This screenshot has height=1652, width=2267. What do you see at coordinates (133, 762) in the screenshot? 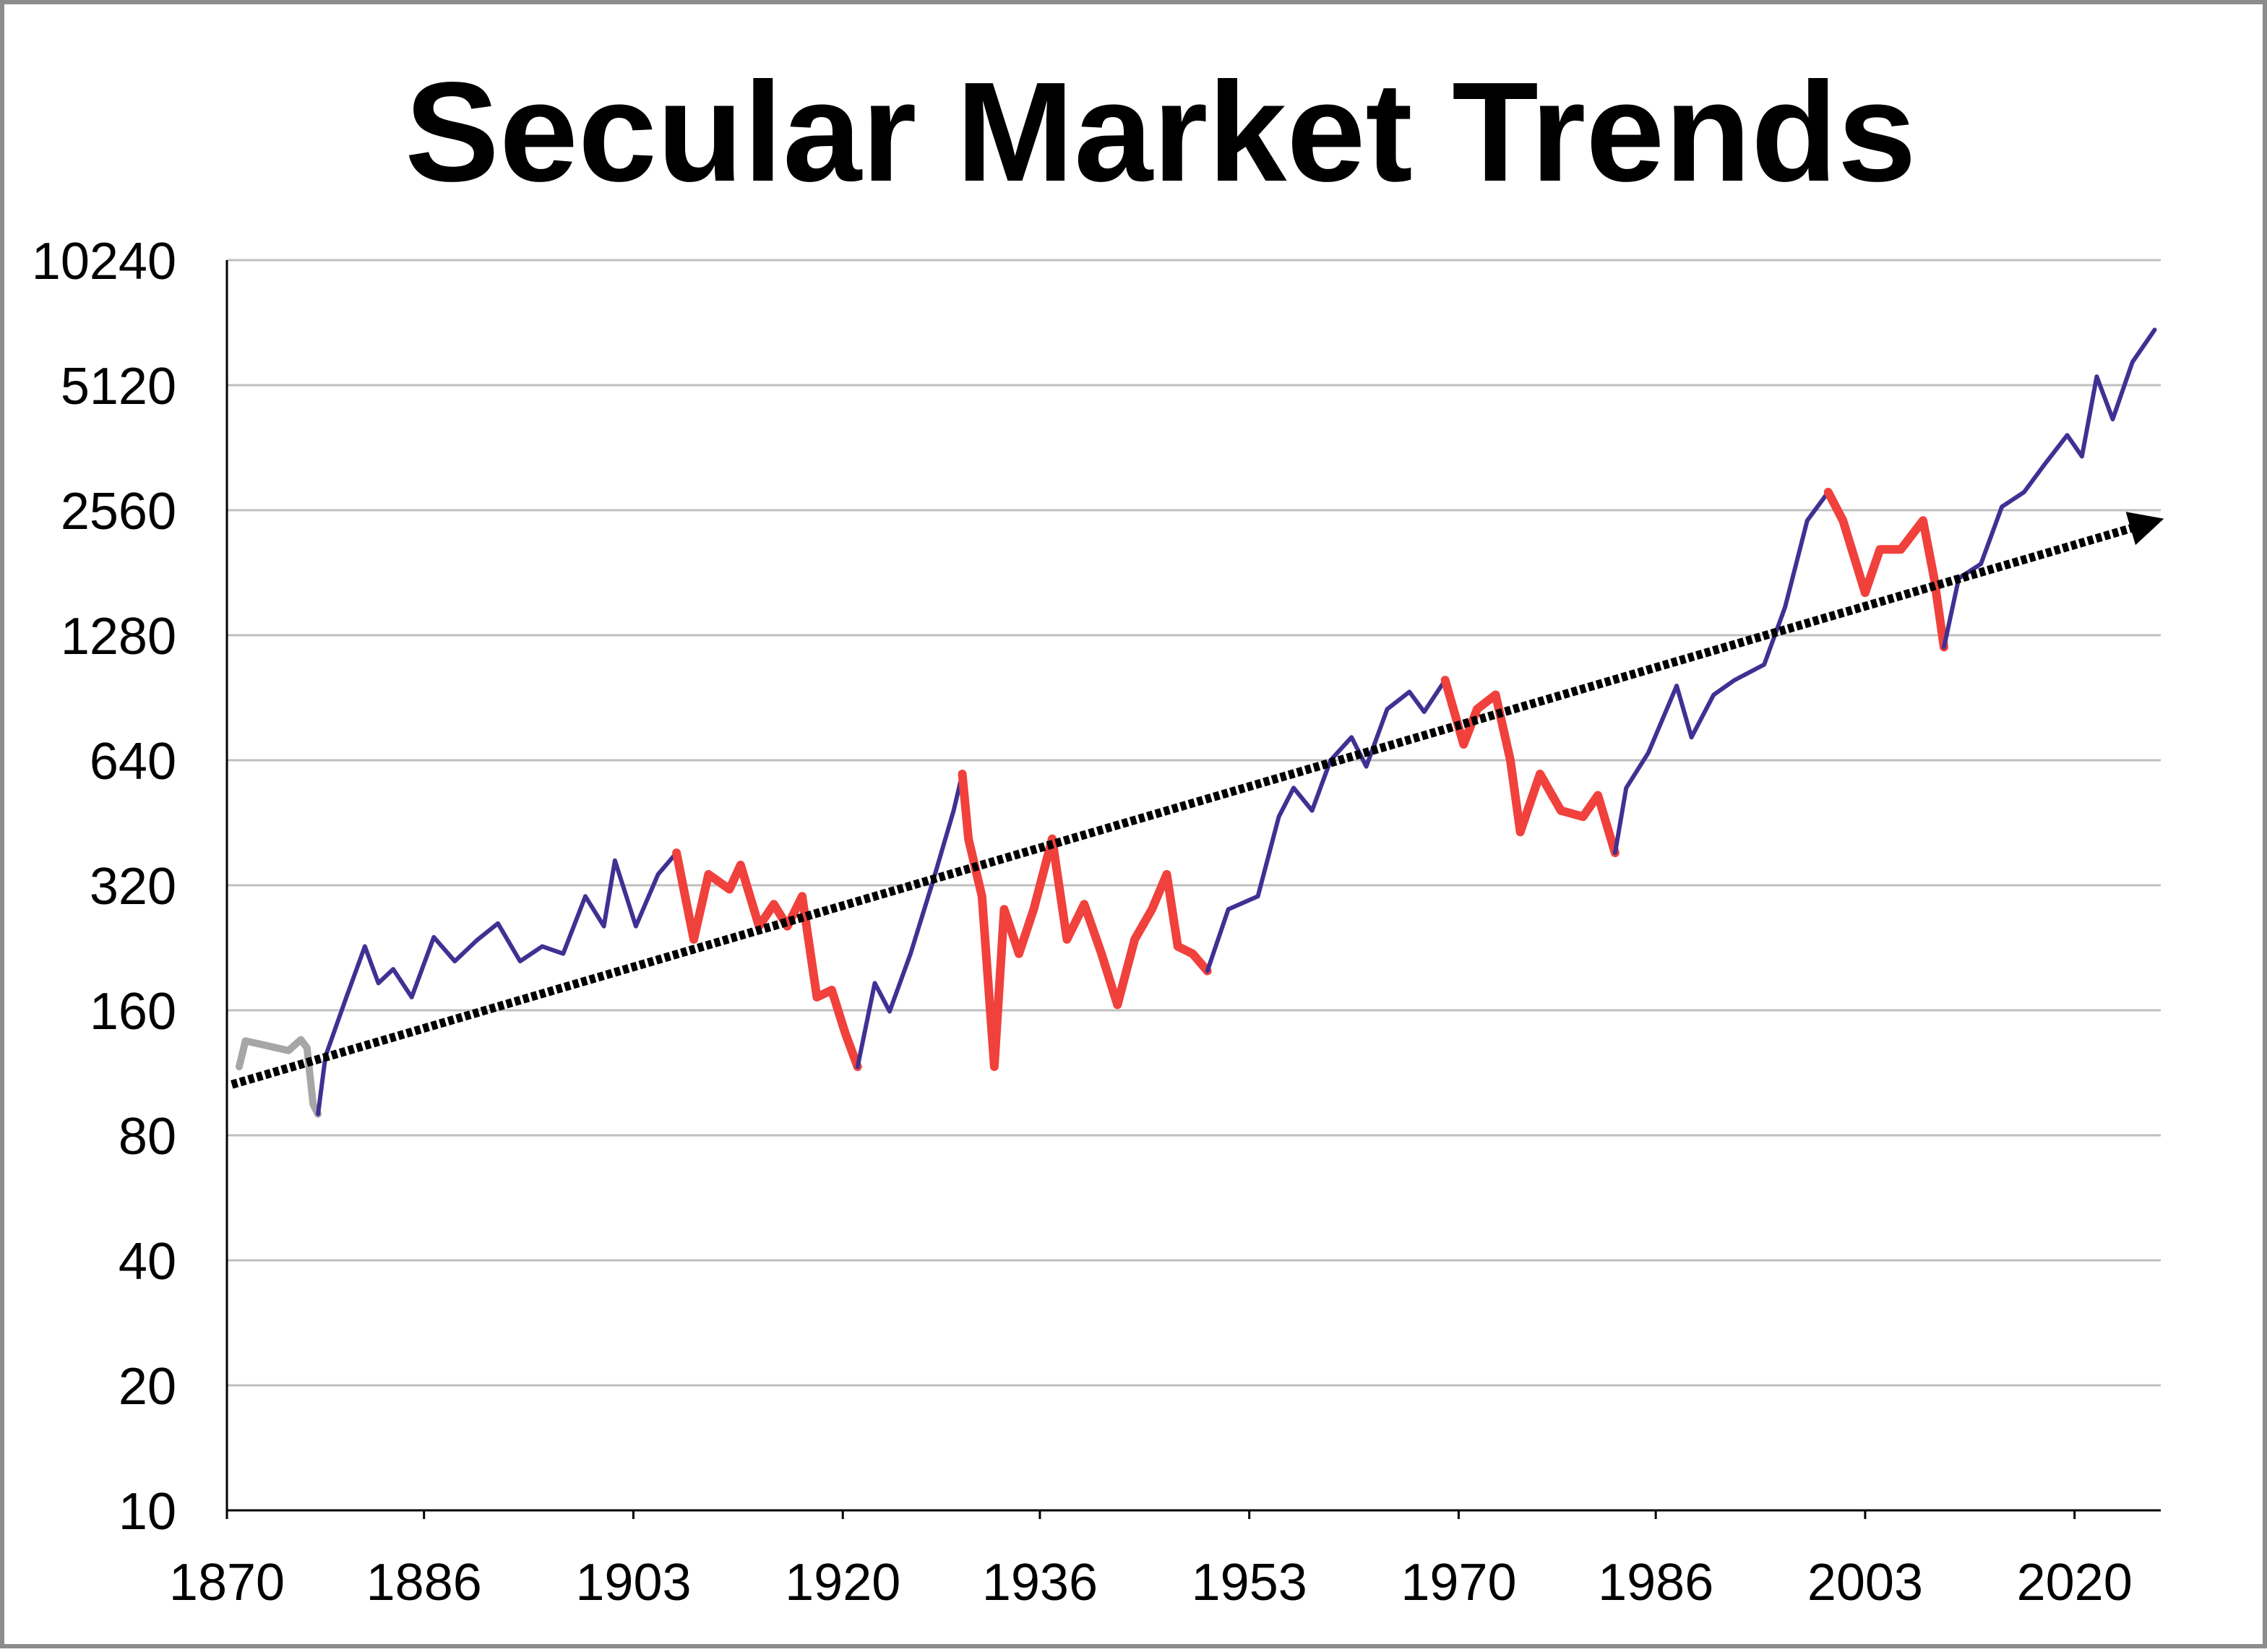
I see `y-tick-label: 640` at bounding box center [133, 762].